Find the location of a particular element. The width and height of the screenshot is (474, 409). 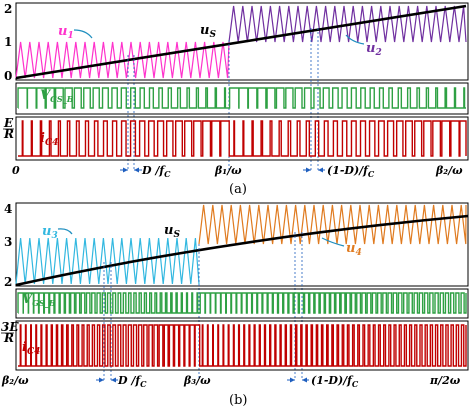

panel-a-ytick-1: 1 is located at coordinates (8, 42).